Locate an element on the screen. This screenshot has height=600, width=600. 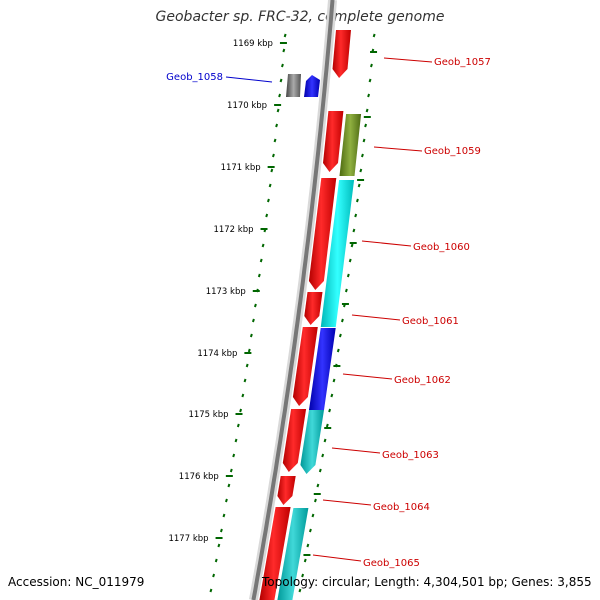
gene-label: Geob_1063 is located at coordinates (410, 455).